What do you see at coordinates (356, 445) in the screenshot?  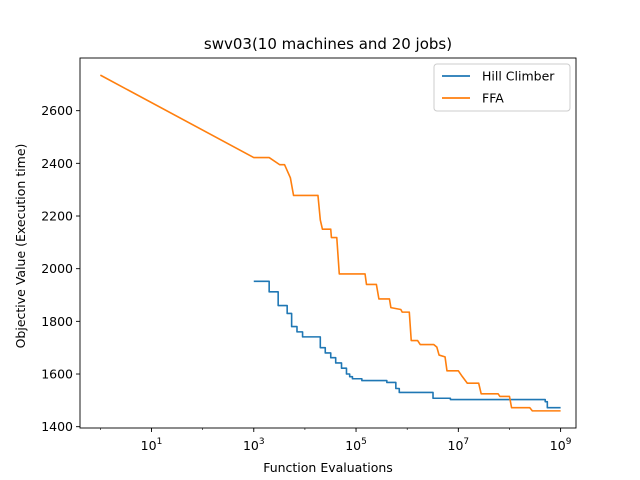 I see `x-tick-label: 10⁵` at bounding box center [356, 445].